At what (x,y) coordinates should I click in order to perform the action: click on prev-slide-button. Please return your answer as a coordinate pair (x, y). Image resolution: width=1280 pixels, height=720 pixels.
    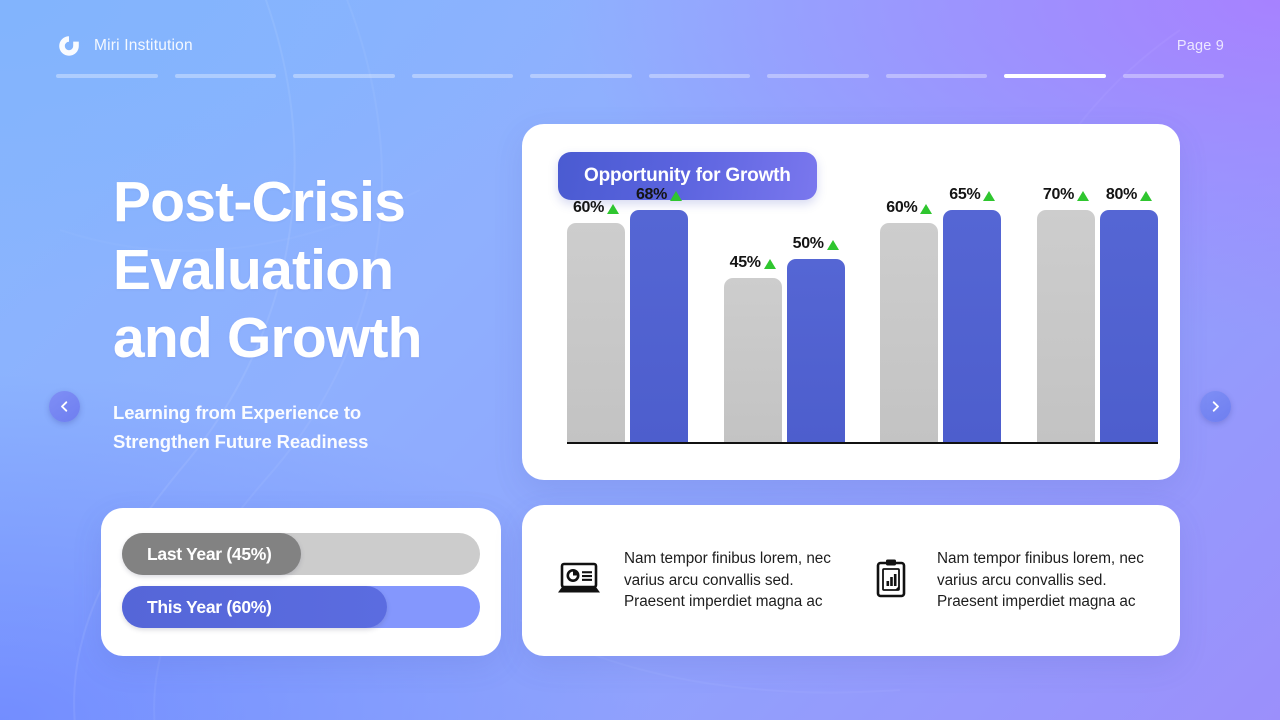
    Looking at the image, I should click on (64, 406).